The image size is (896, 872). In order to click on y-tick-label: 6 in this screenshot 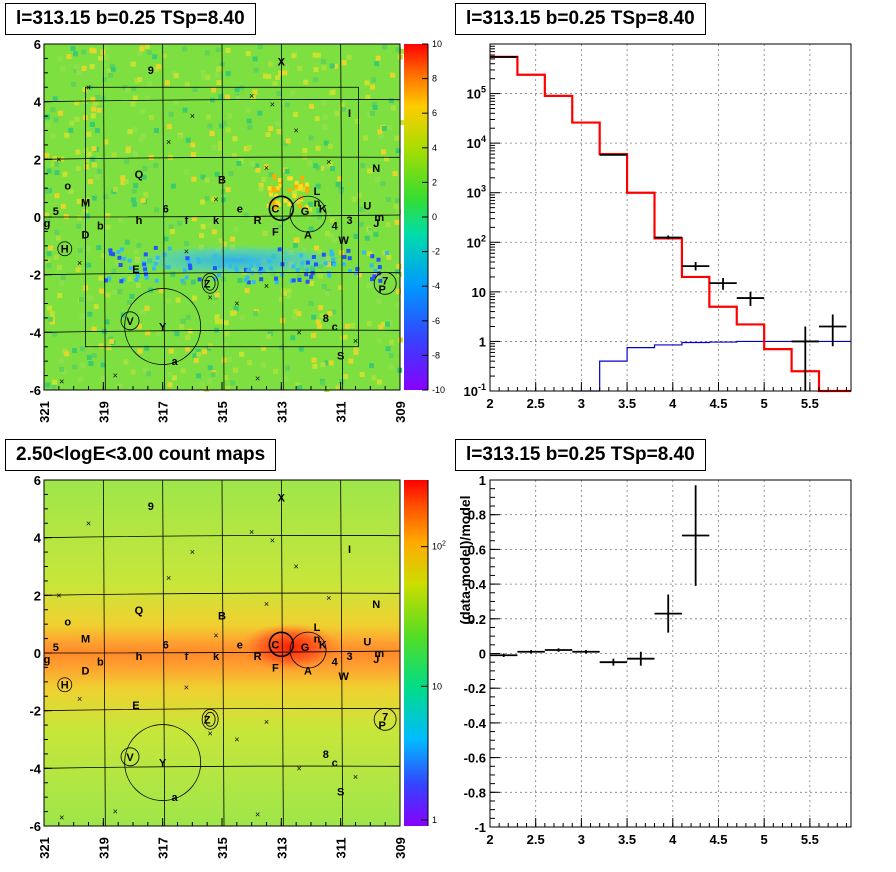, I will do `click(37, 44)`.